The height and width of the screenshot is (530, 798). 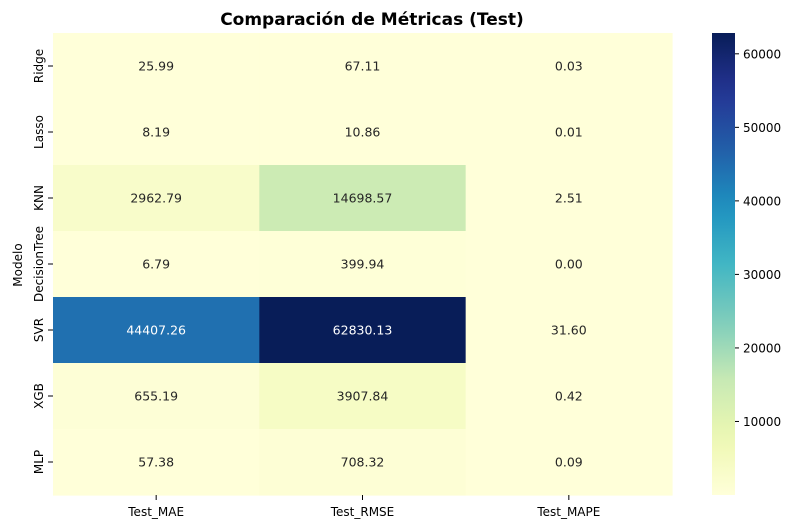 What do you see at coordinates (758, 238) in the screenshot?
I see `colorbar-ticks: 10000 20000 30000 40000 50000 60000` at bounding box center [758, 238].